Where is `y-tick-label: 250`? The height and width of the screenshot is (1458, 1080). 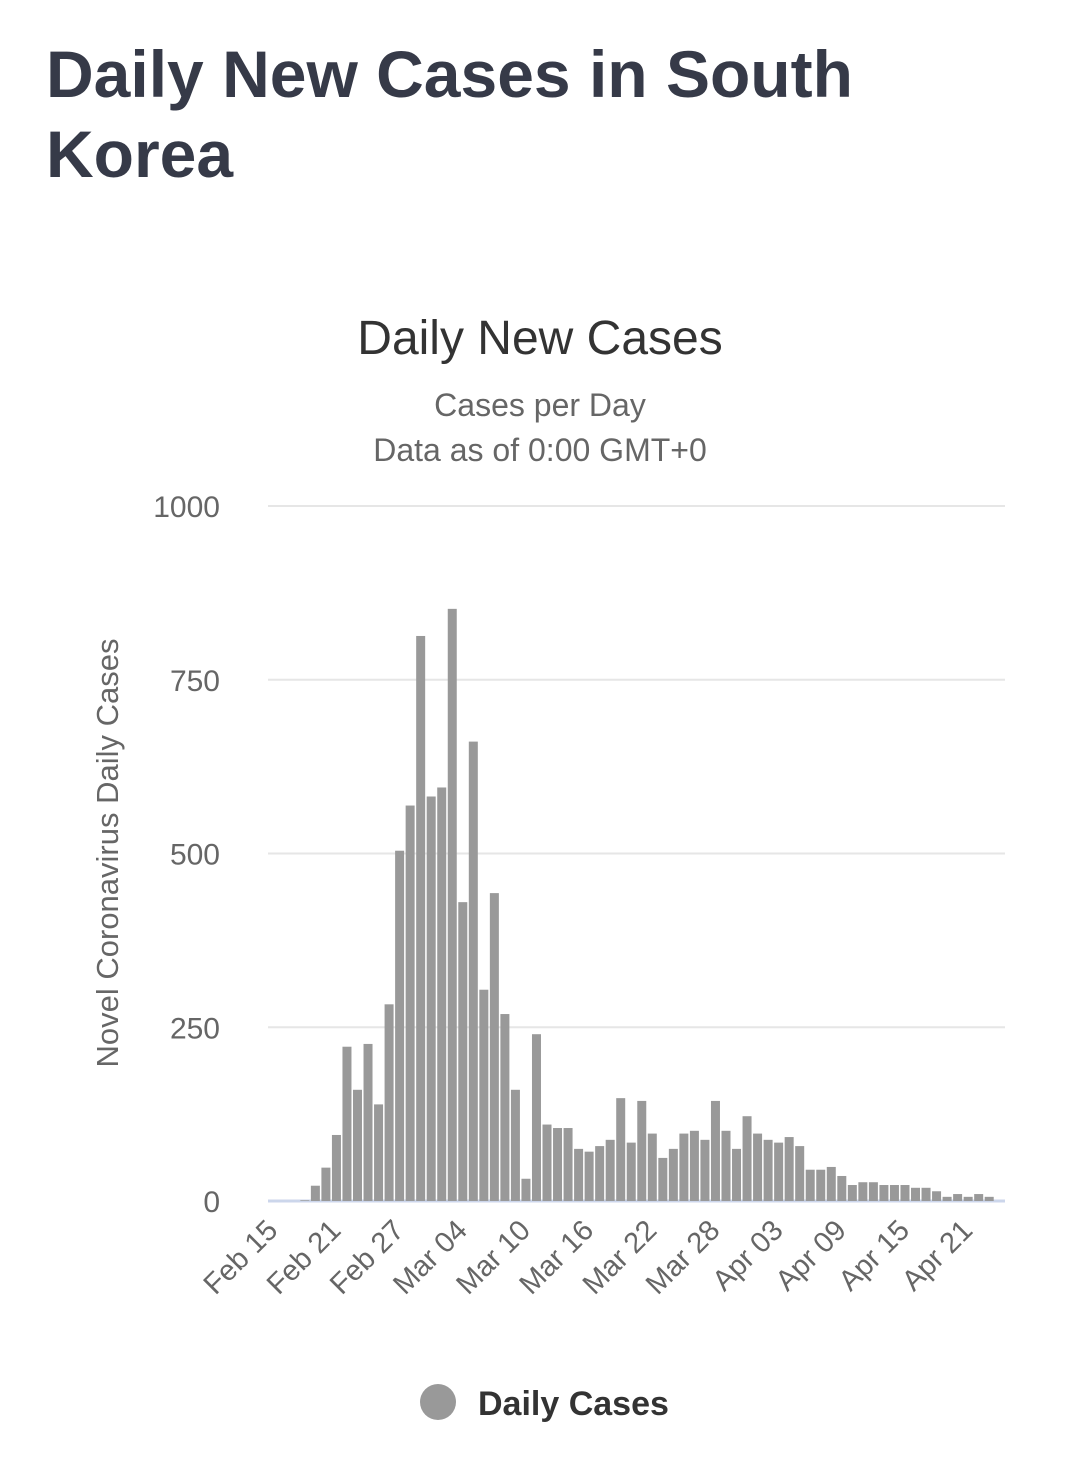
y-tick-label: 250 is located at coordinates (195, 1028).